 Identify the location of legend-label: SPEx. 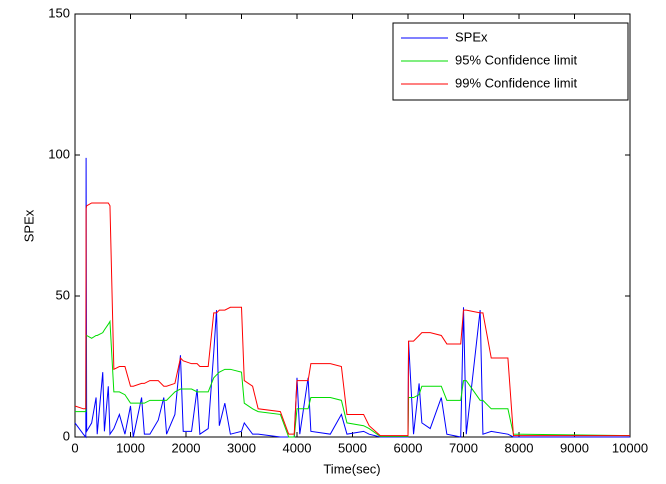
(471, 36).